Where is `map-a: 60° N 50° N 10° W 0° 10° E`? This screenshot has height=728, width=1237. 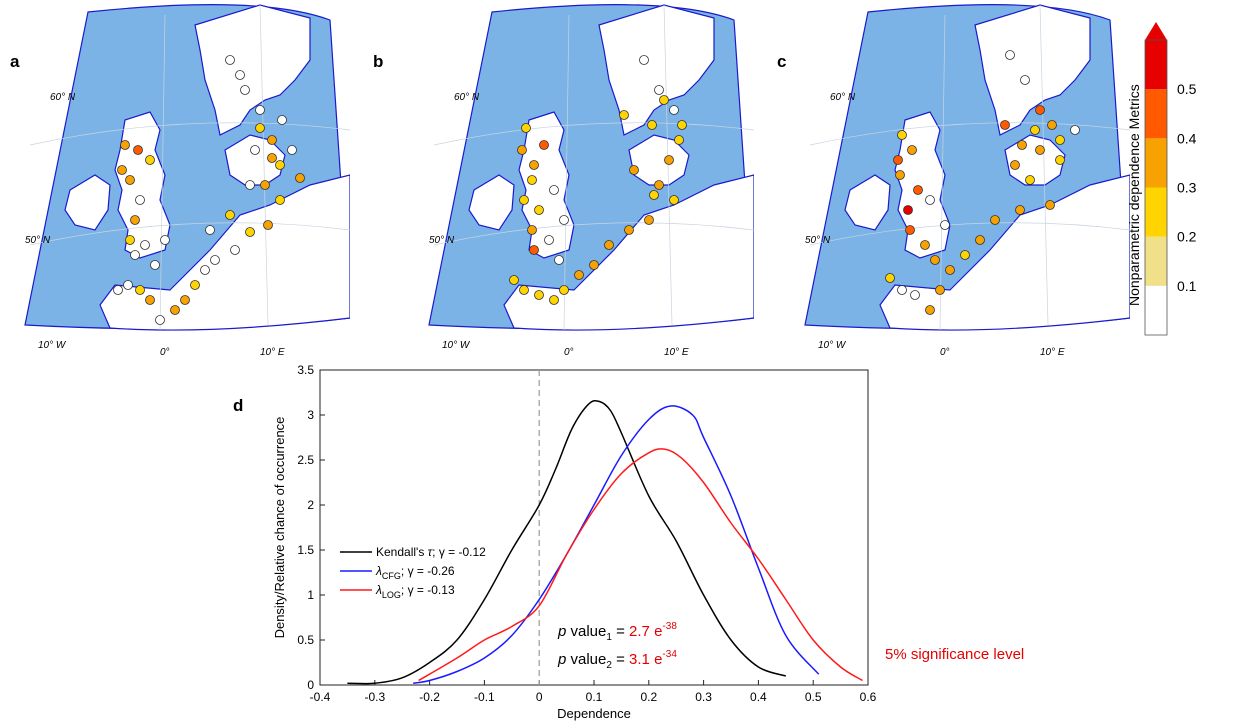
map-a: 60° N 50° N 10° W 0° 10° E is located at coordinates (187, 181).